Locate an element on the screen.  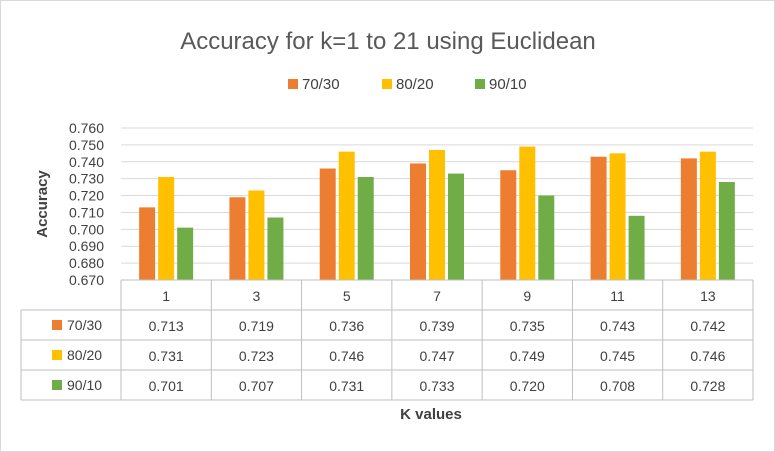
table-cell-value: 0.707 is located at coordinates (256, 386).